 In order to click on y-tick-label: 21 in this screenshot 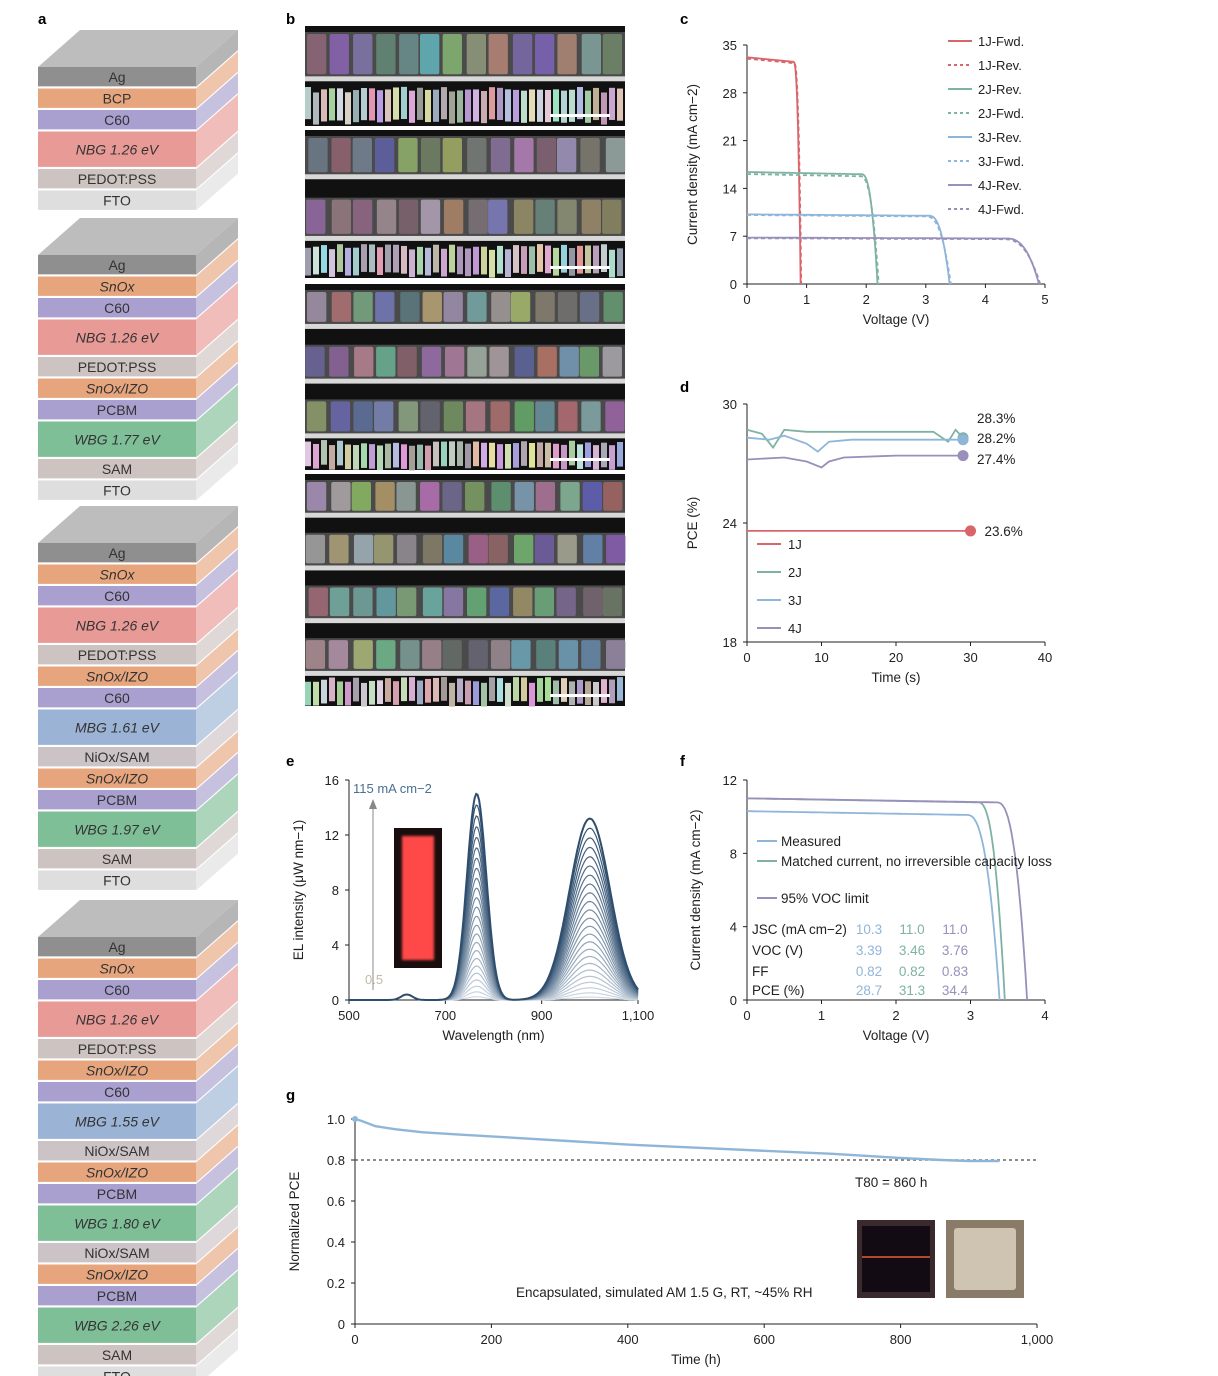, I will do `click(730, 141)`.